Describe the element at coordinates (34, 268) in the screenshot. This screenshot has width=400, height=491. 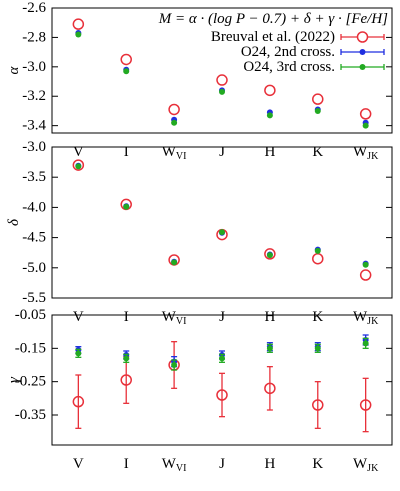
I see `y-tick-label: -5.0` at that location.